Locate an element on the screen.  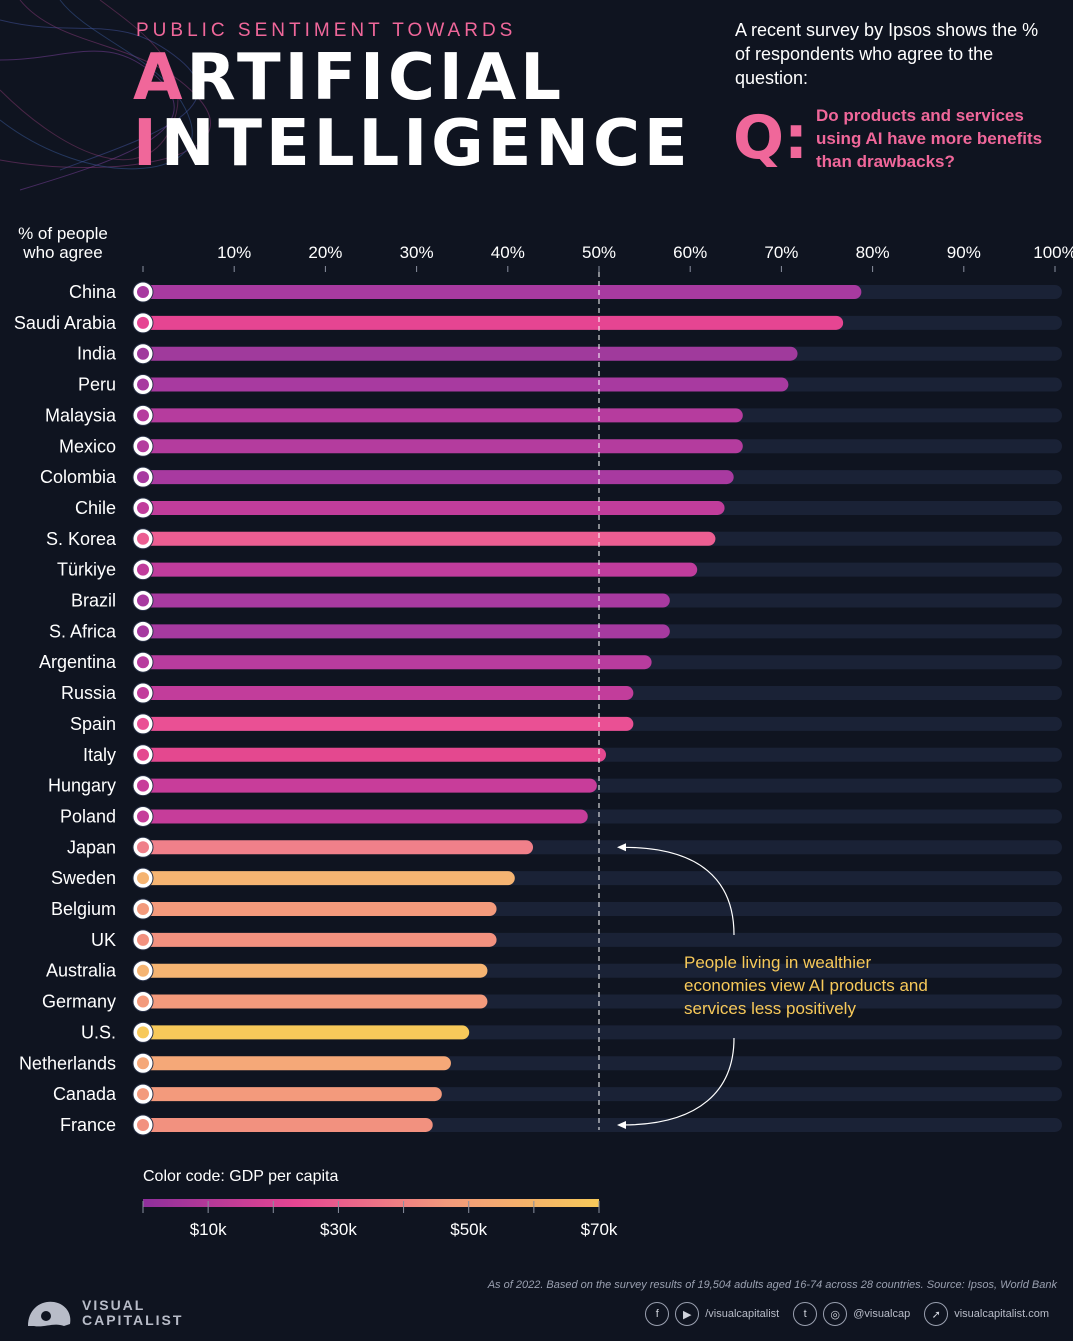
legend-title: Color code: GDP per capita is located at coordinates (241, 1176).